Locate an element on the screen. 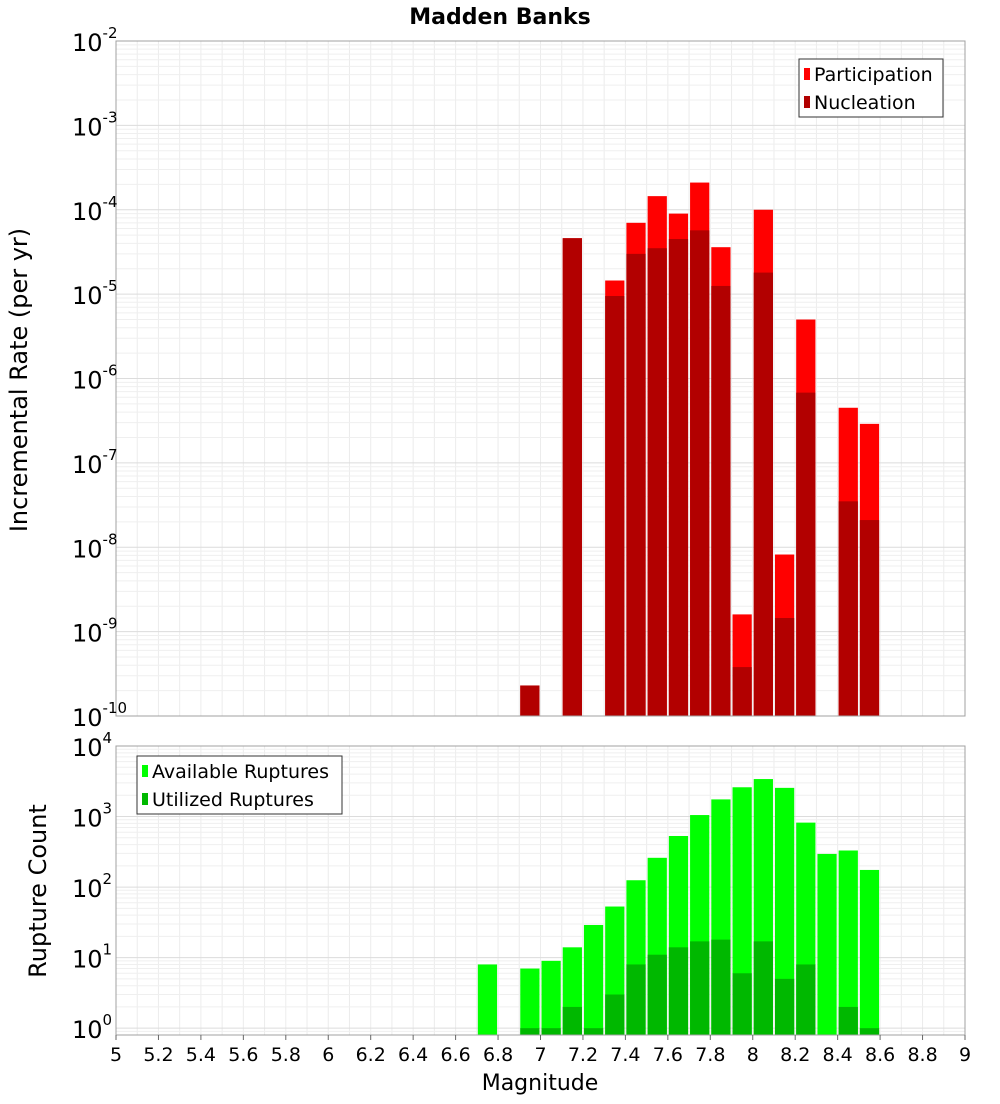 This screenshot has height=1104, width=1000. x-tick-label: 6.8 is located at coordinates (498, 1055).